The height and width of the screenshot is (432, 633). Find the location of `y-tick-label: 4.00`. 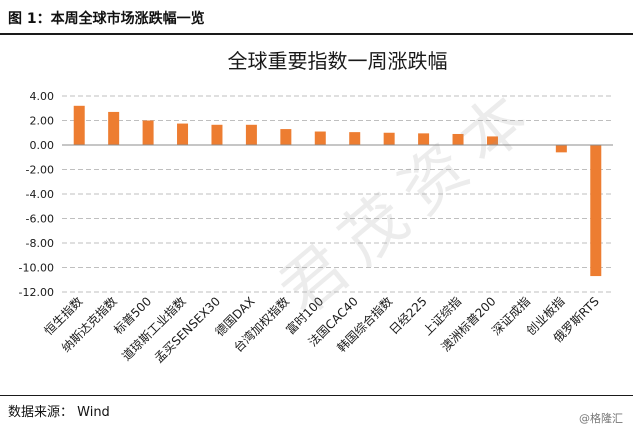

y-tick-label: 4.00 is located at coordinates (42, 96).